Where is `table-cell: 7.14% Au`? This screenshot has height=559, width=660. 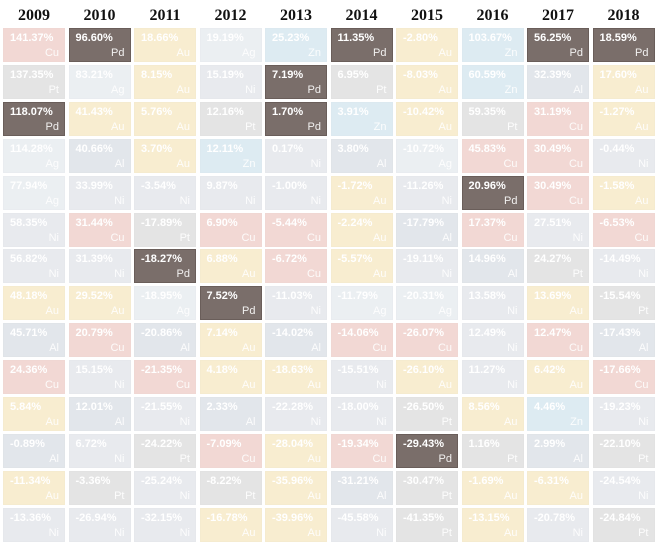 table-cell: 7.14% Au is located at coordinates (230, 340).